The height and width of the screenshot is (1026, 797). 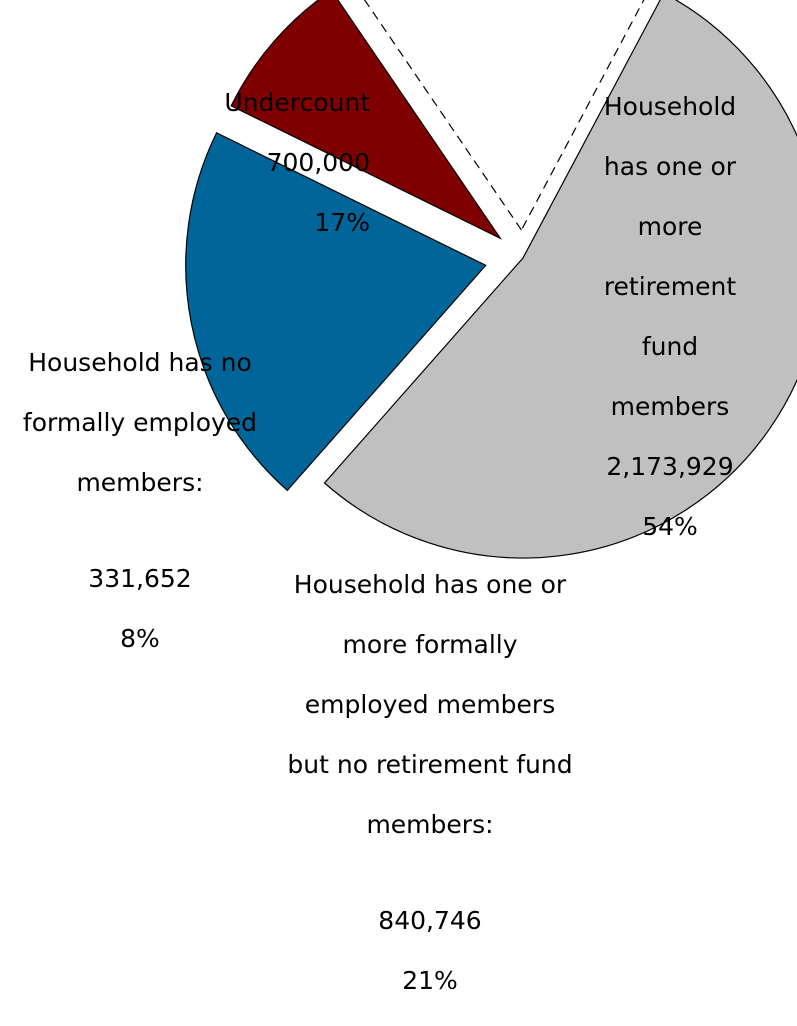 I want to click on label-line: Undercount, so click(x=297, y=102).